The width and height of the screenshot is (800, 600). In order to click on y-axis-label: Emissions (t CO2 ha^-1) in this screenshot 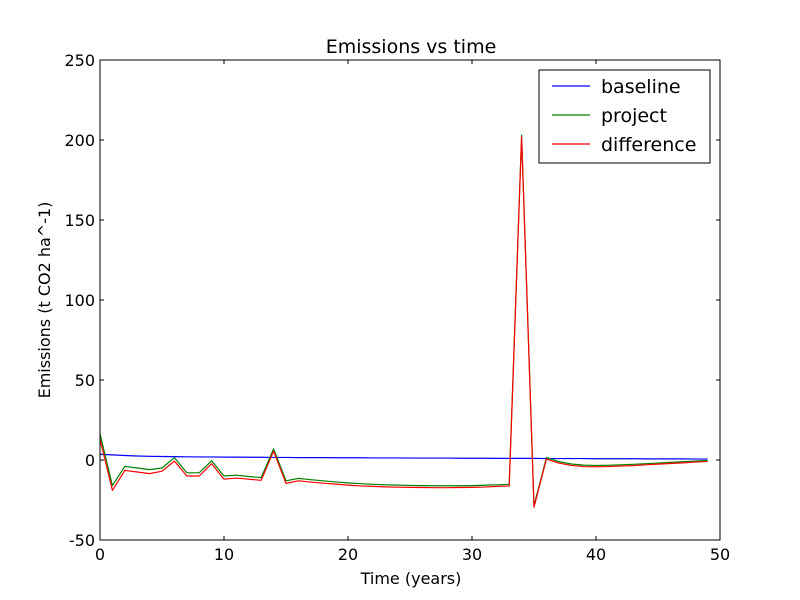, I will do `click(44, 300)`.